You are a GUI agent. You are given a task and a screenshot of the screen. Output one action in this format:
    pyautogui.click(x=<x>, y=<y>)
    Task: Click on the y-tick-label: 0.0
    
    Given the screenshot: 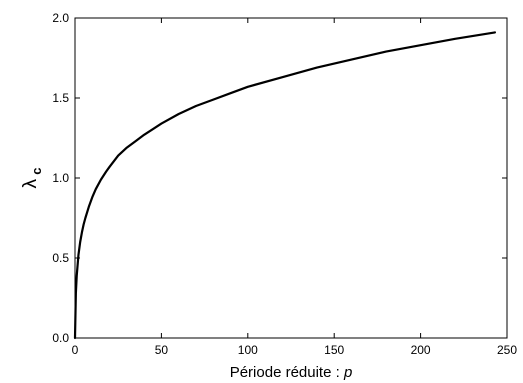 What is the action you would take?
    pyautogui.click(x=60, y=338)
    